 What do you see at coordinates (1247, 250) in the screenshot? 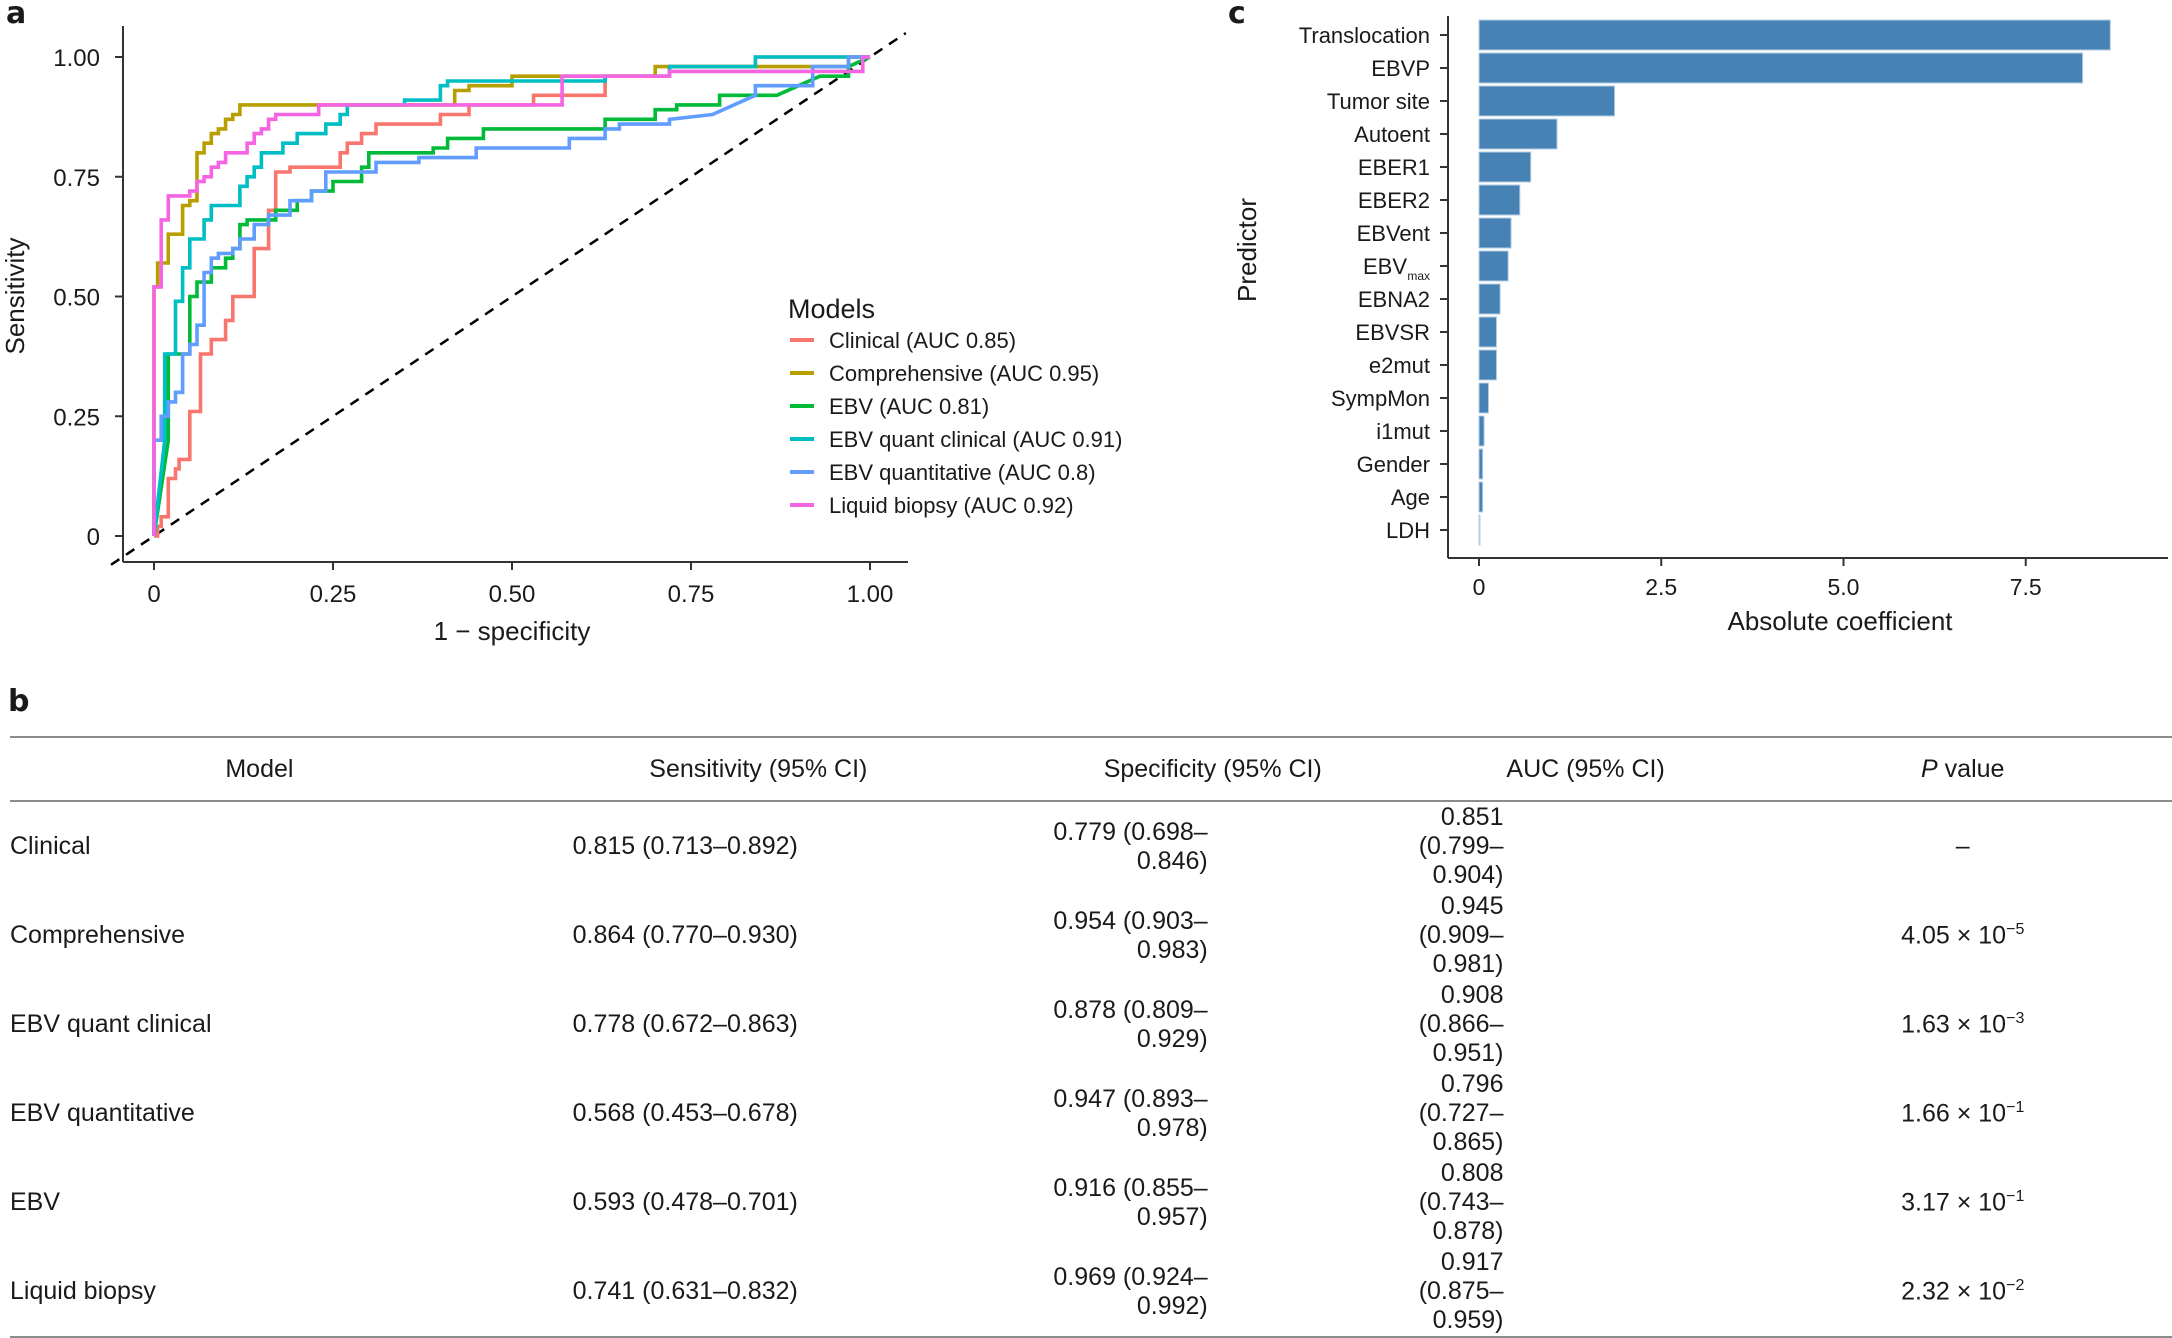
I see `bar-y-axis-title: Predictor` at bounding box center [1247, 250].